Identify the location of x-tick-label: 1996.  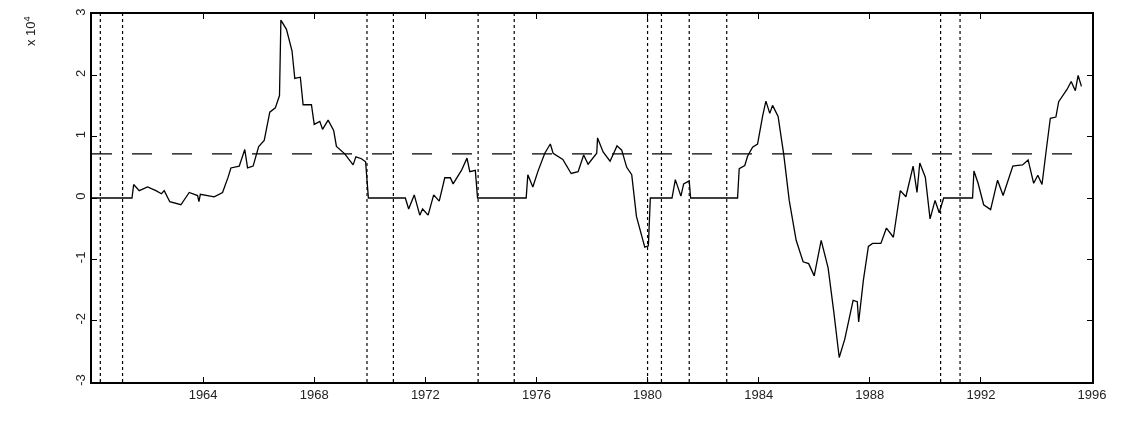
(1092, 395).